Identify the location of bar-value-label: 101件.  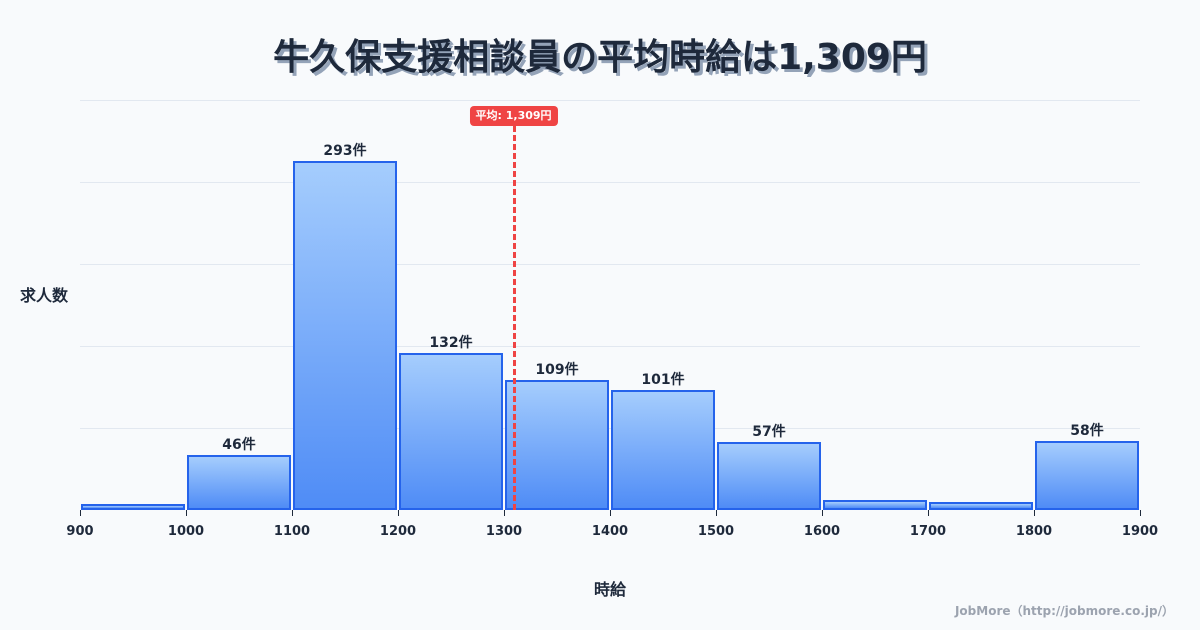
(663, 379).